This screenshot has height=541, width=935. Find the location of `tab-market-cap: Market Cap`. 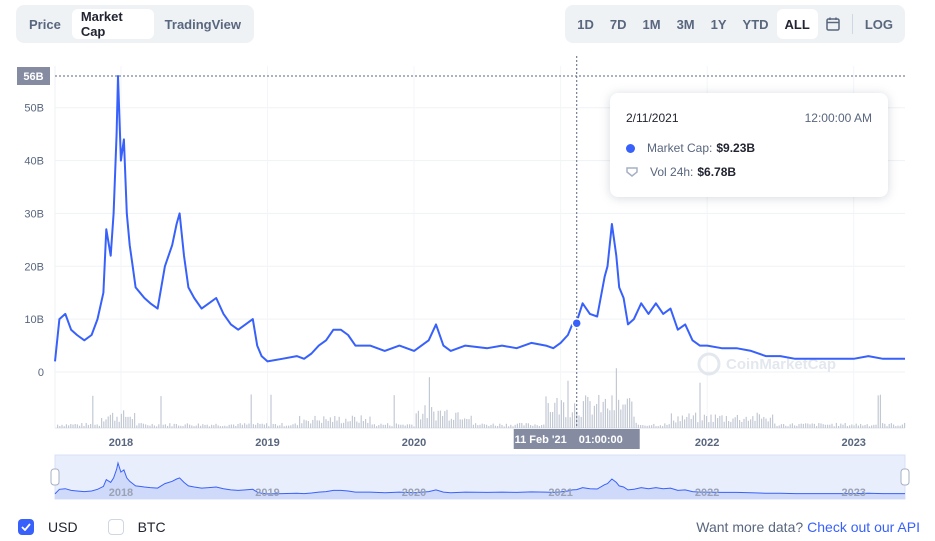

tab-market-cap: Market Cap is located at coordinates (112, 24).